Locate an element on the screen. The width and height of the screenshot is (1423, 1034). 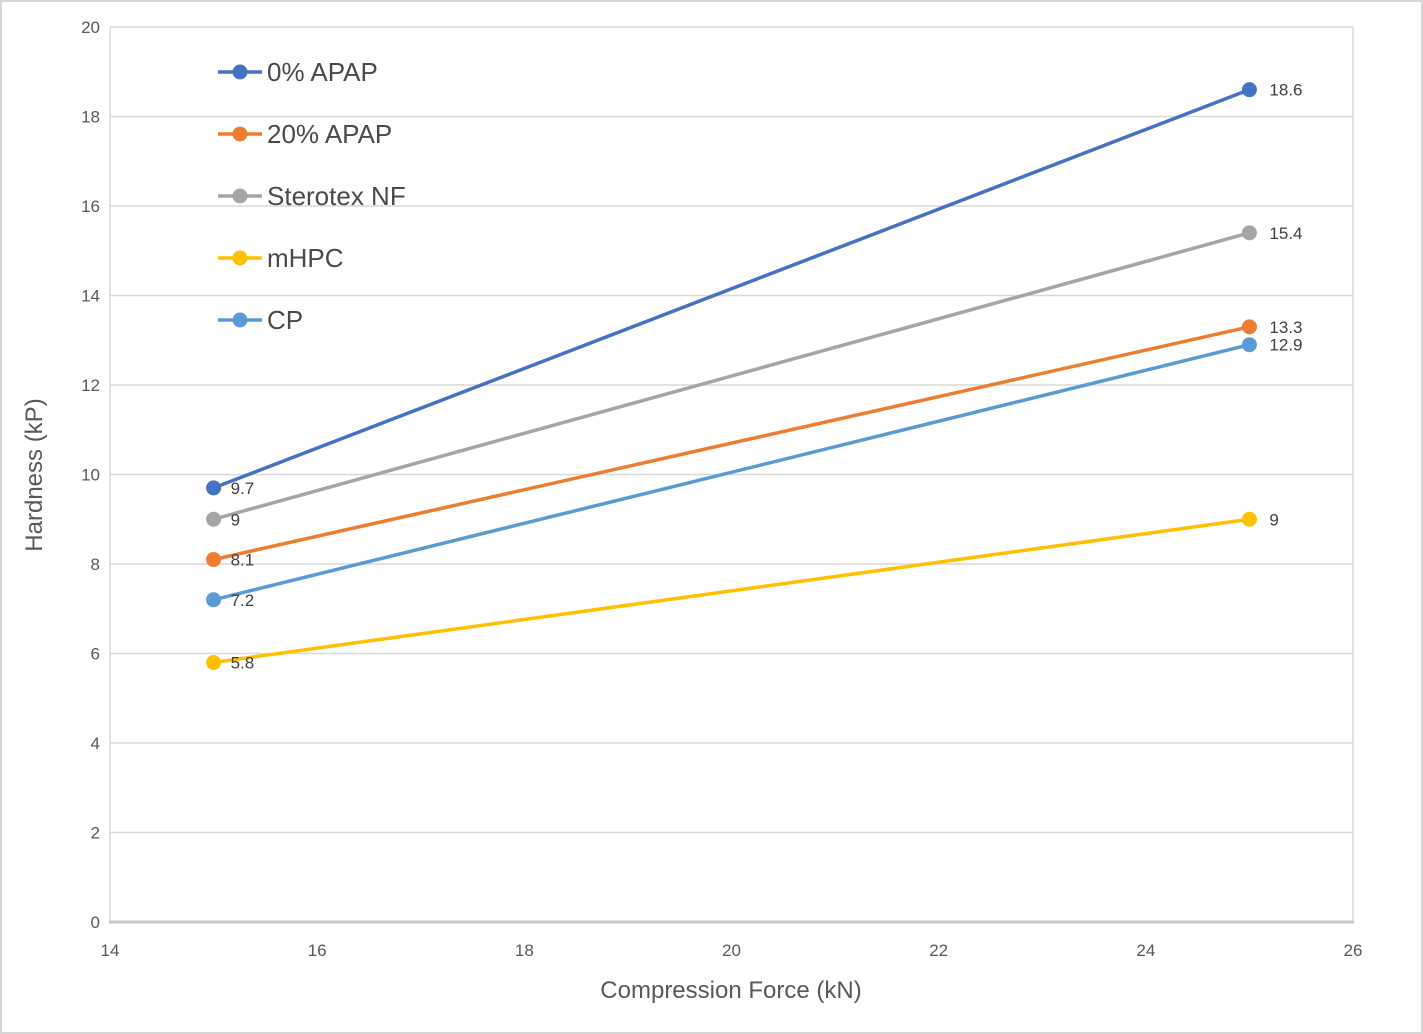
legend-item: 20% APAP is located at coordinates (305, 134).